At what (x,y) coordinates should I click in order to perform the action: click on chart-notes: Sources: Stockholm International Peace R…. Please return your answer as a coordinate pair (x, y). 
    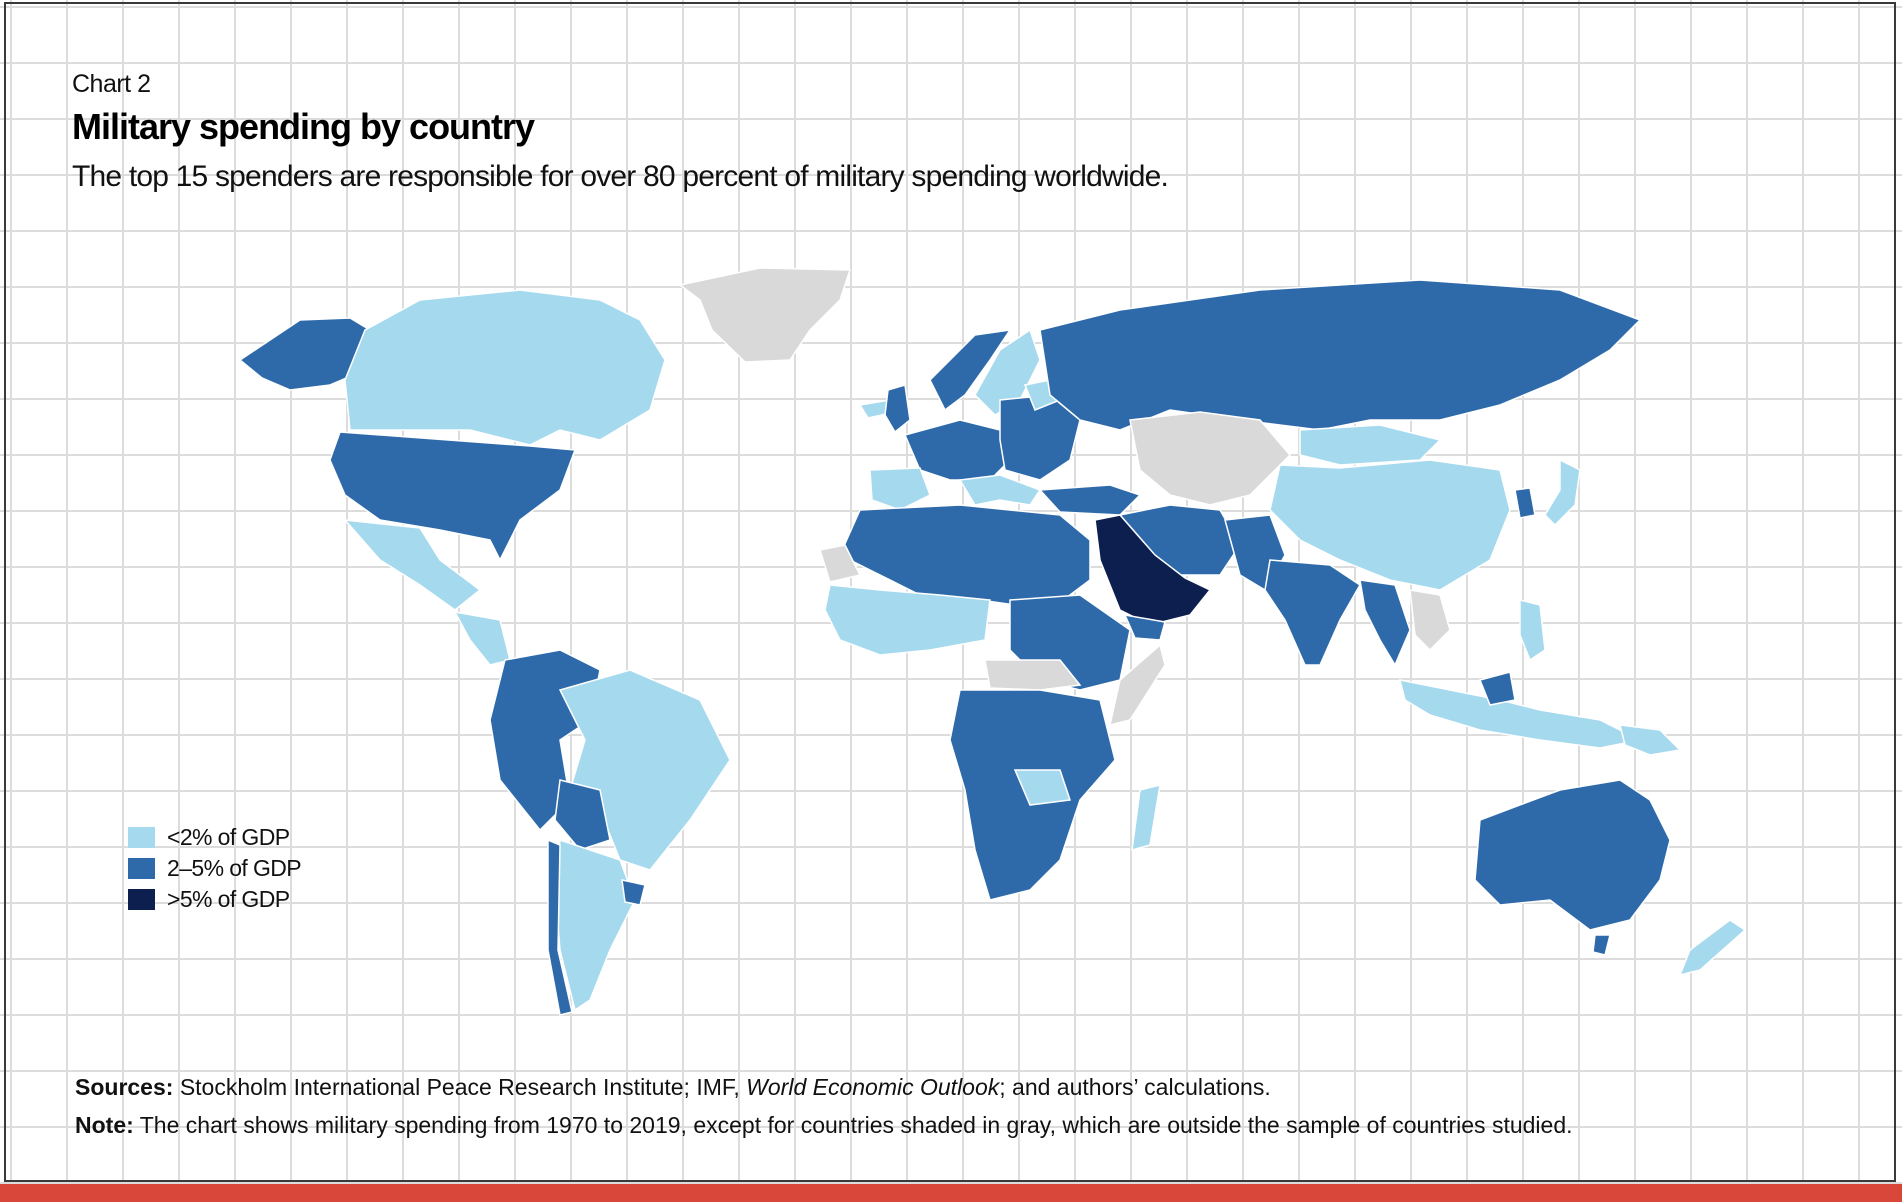
    Looking at the image, I should click on (824, 1106).